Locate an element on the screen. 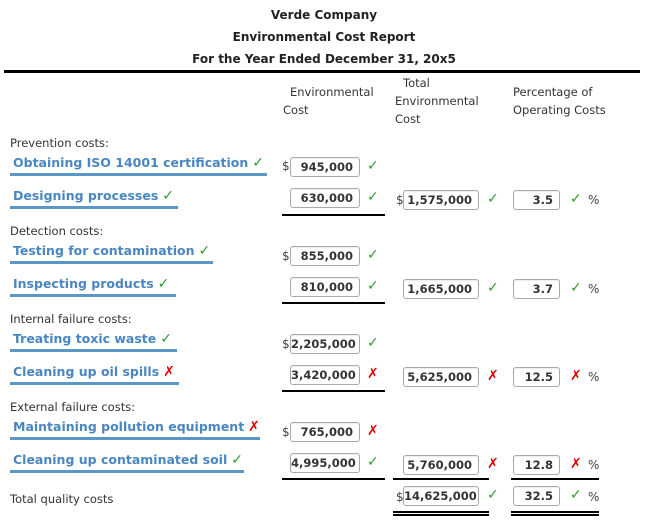 The width and height of the screenshot is (648, 524). section-detection-label: Detection costs: is located at coordinates (57, 231).